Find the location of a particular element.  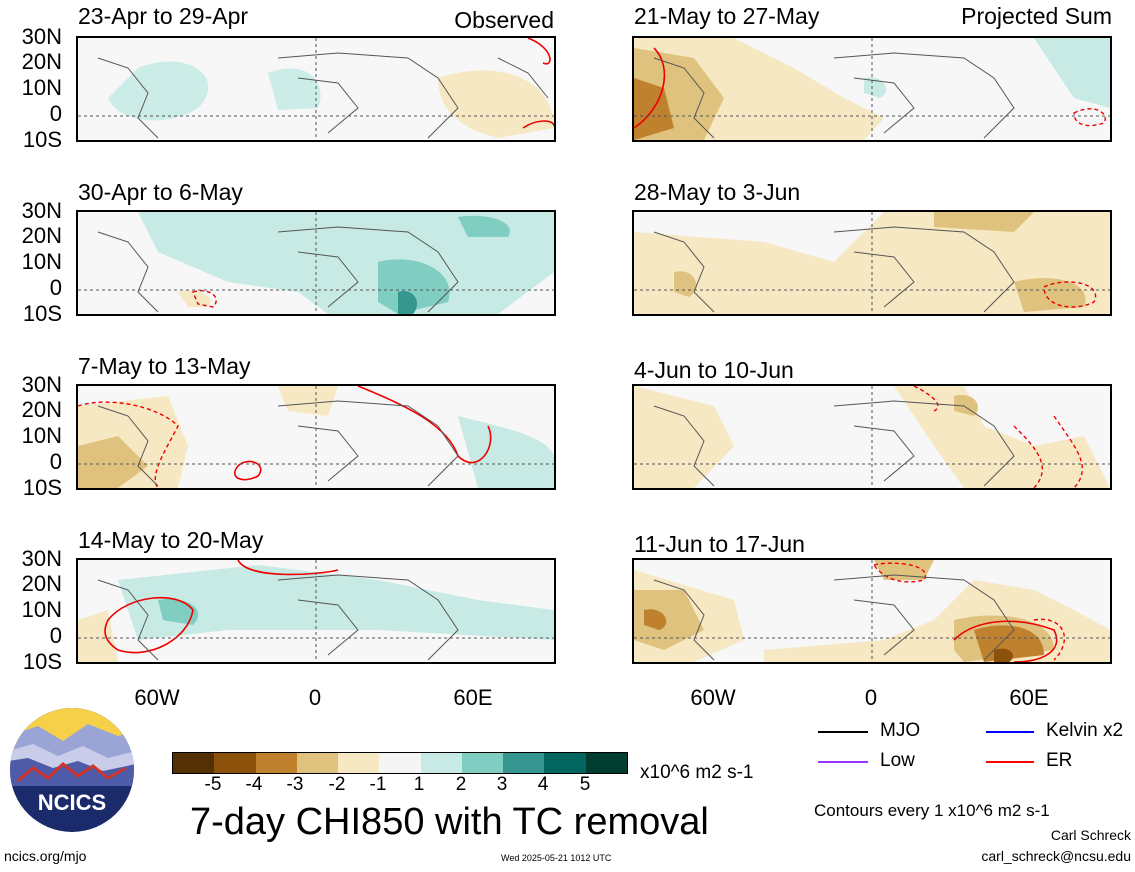

site-link: ncics.org/mjo is located at coordinates (45, 856).